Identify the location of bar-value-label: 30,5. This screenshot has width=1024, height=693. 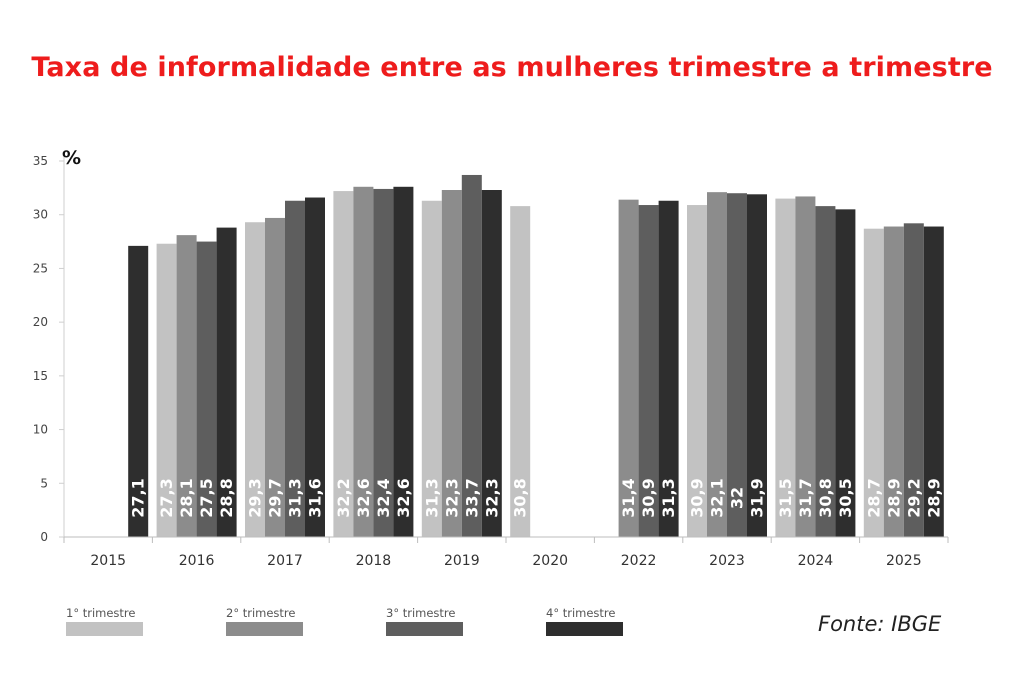
(845, 497).